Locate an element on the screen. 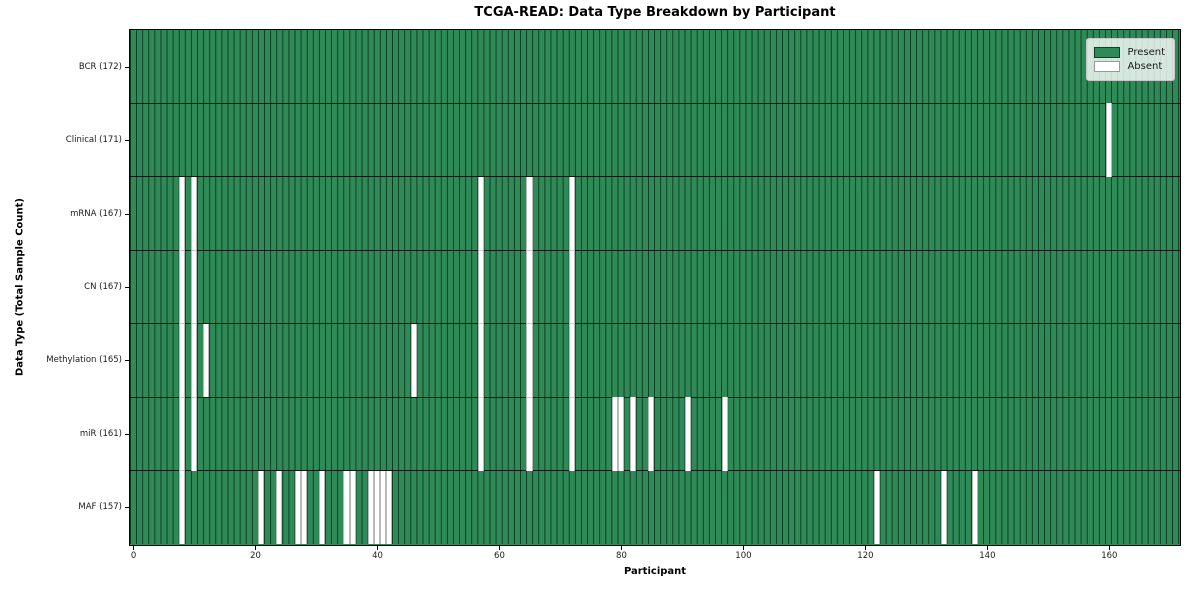  absent-bar-p27 is located at coordinates (297, 507).